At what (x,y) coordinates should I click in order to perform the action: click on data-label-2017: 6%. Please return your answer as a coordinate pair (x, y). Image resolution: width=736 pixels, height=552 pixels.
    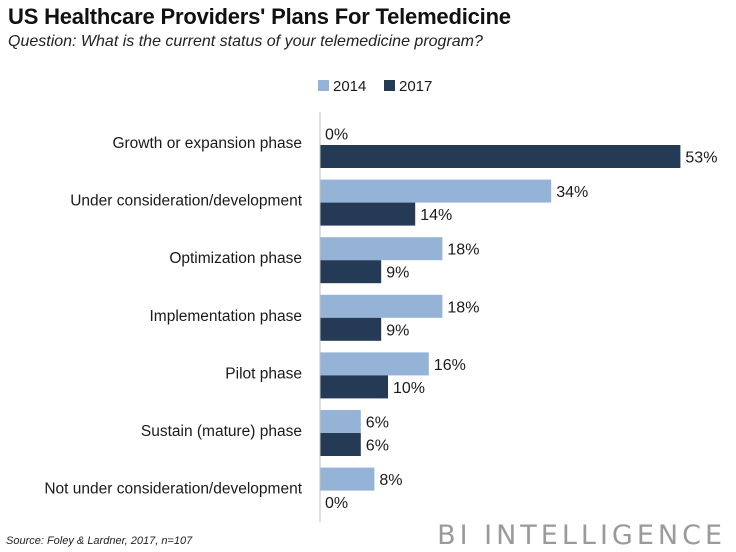
    Looking at the image, I should click on (377, 446).